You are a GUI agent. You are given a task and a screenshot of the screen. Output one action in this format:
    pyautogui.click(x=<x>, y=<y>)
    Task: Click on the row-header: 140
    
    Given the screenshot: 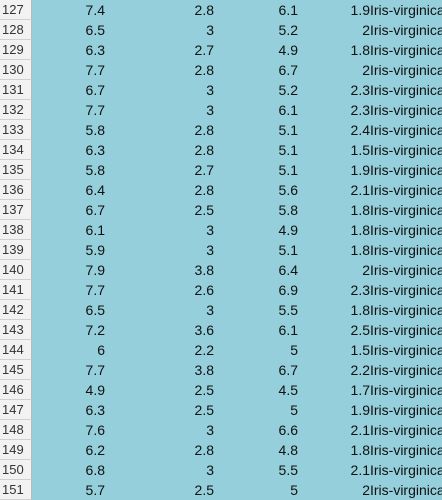 What is the action you would take?
    pyautogui.click(x=16, y=270)
    